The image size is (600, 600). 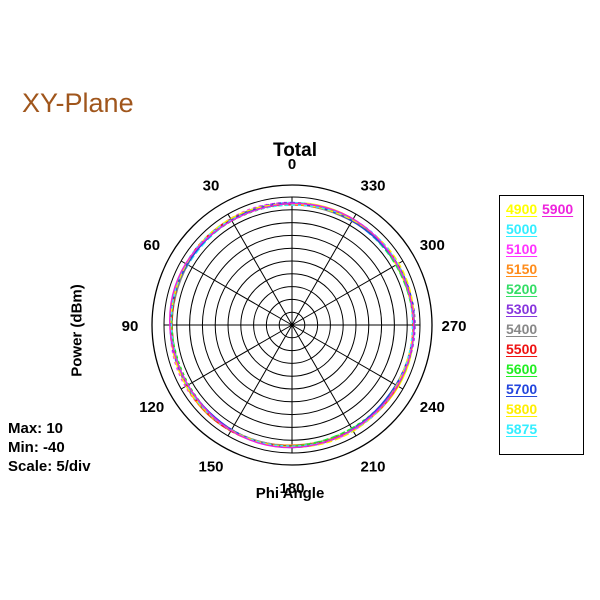 I want to click on legend-item-5400: 5400, so click(x=522, y=329).